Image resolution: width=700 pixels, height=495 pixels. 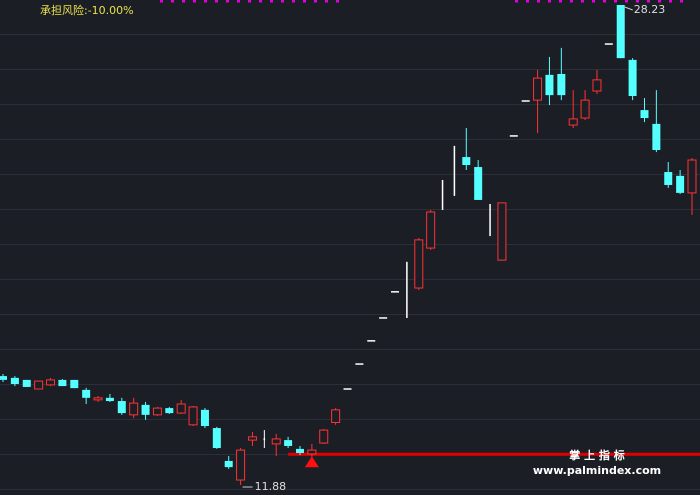 I want to click on buy-signal, so click(x=311, y=462).